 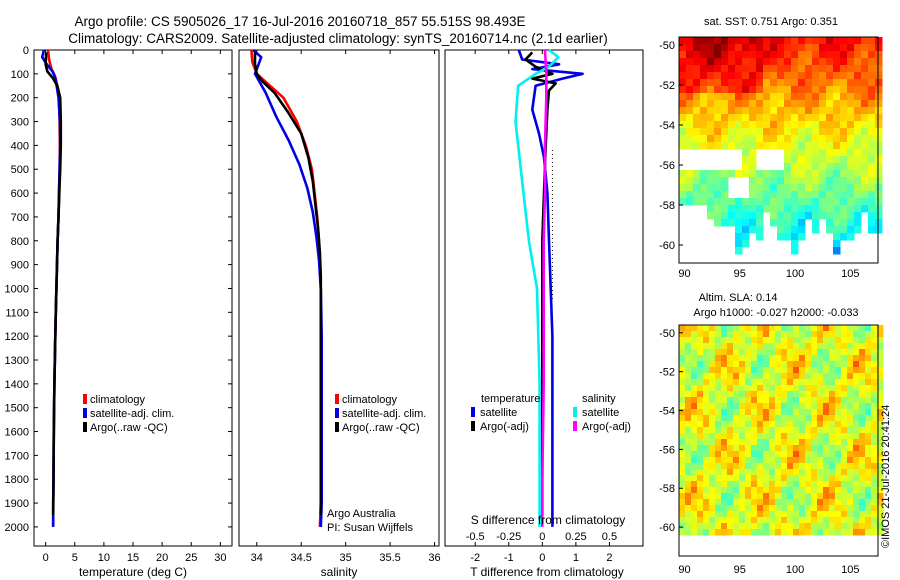 I want to click on depth-tick-label: 600, so click(x=20, y=194).